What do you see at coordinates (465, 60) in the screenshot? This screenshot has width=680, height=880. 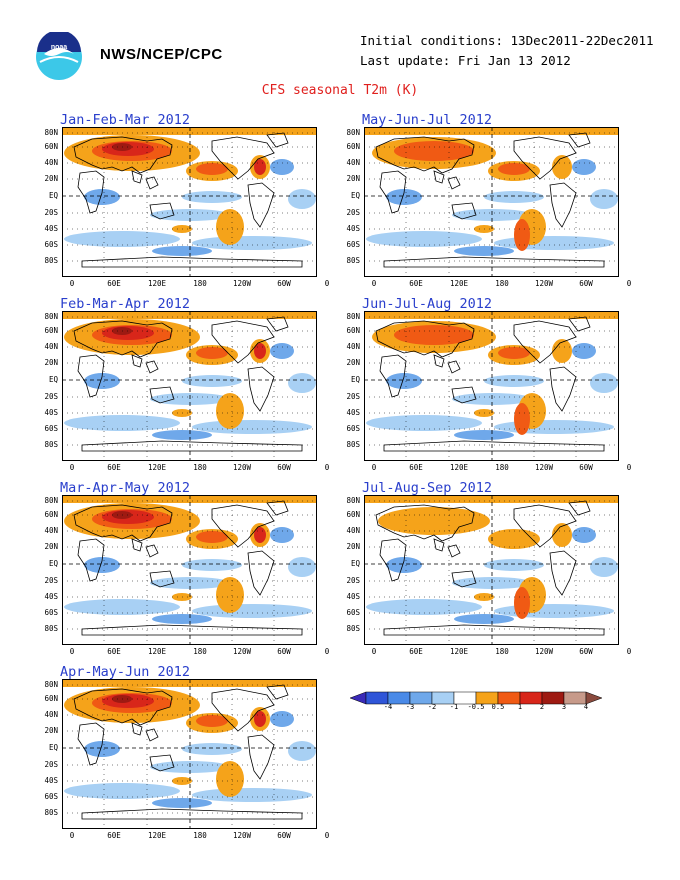 I see `last-update: Last update: Fri Jan 13 2012` at bounding box center [465, 60].